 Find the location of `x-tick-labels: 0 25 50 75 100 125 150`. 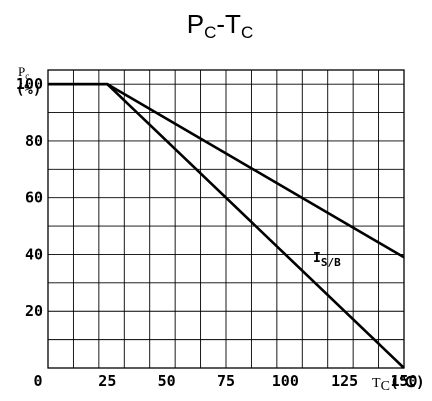

x-tick-labels: 0 25 50 75 100 125 150 is located at coordinates (225, 381).